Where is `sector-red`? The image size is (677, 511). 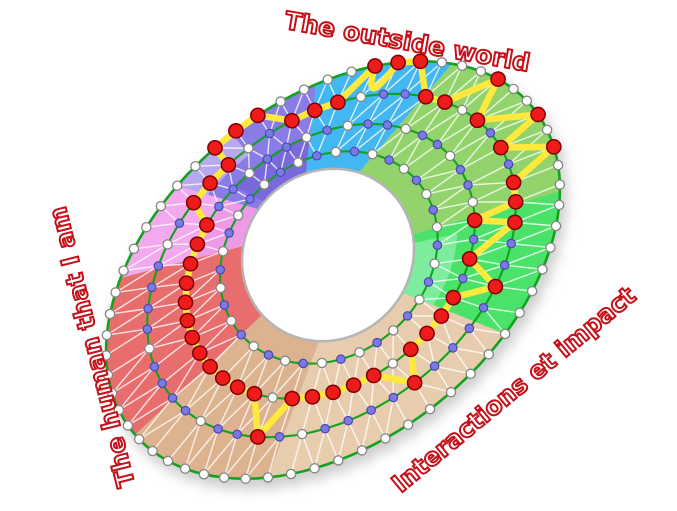 sector-red is located at coordinates (184, 340).